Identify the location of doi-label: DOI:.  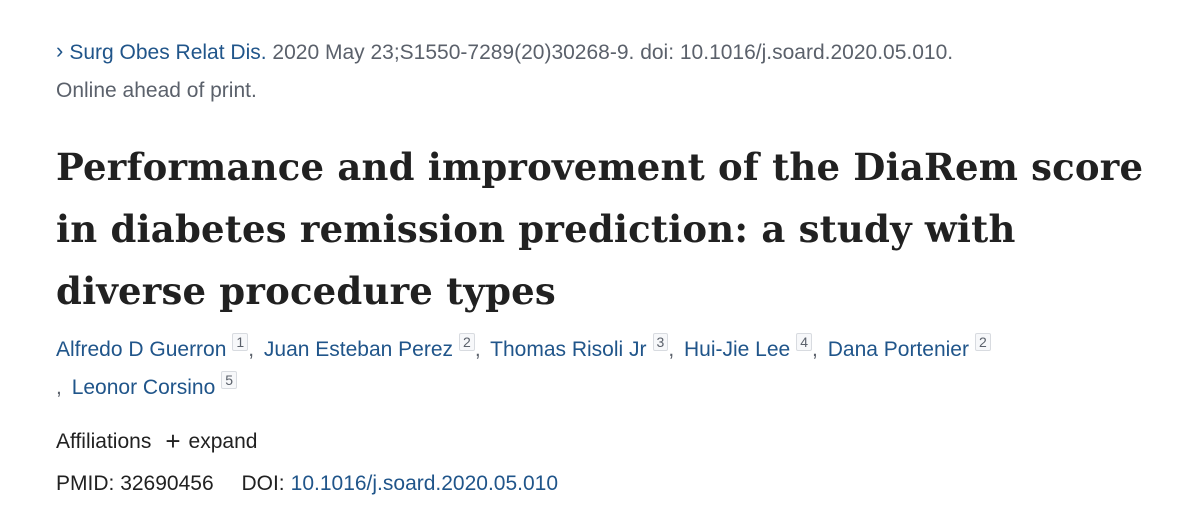
(263, 483).